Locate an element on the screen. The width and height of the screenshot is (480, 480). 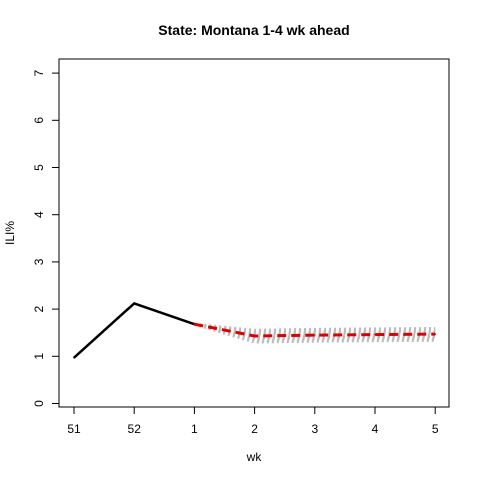
observed-line is located at coordinates (134, 330).